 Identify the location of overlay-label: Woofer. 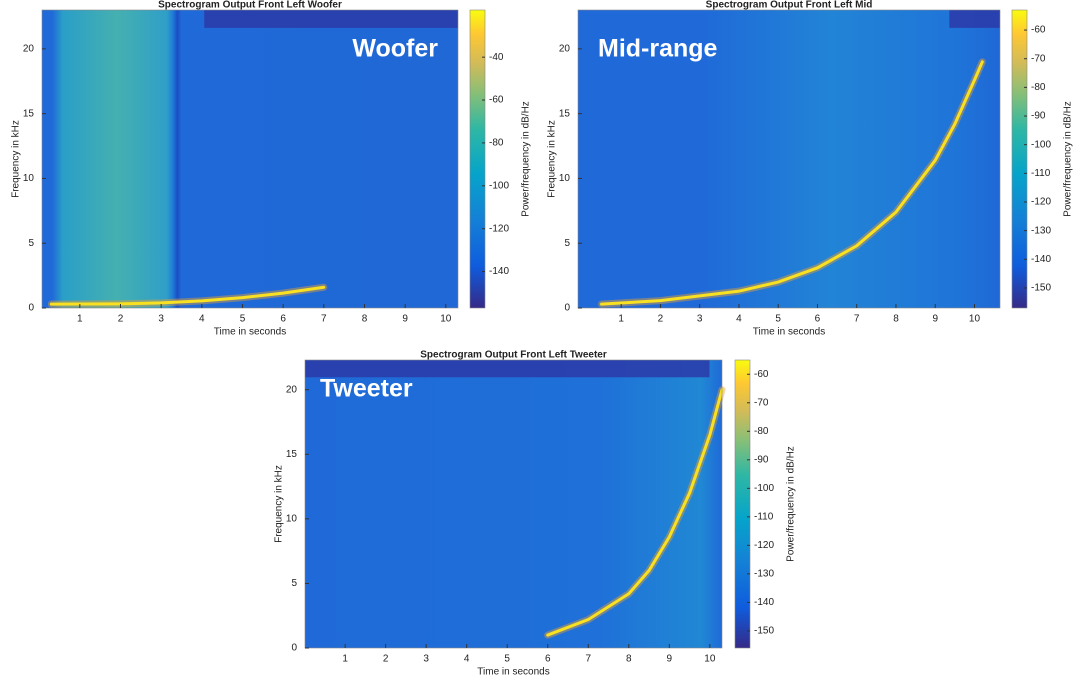
(395, 49).